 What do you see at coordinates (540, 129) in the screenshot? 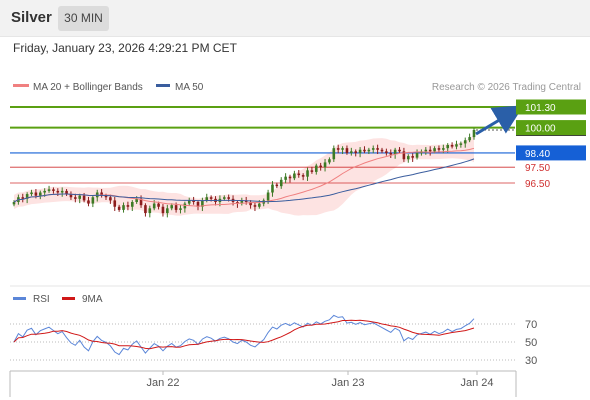
I see `level-label-1: 100.00` at bounding box center [540, 129].